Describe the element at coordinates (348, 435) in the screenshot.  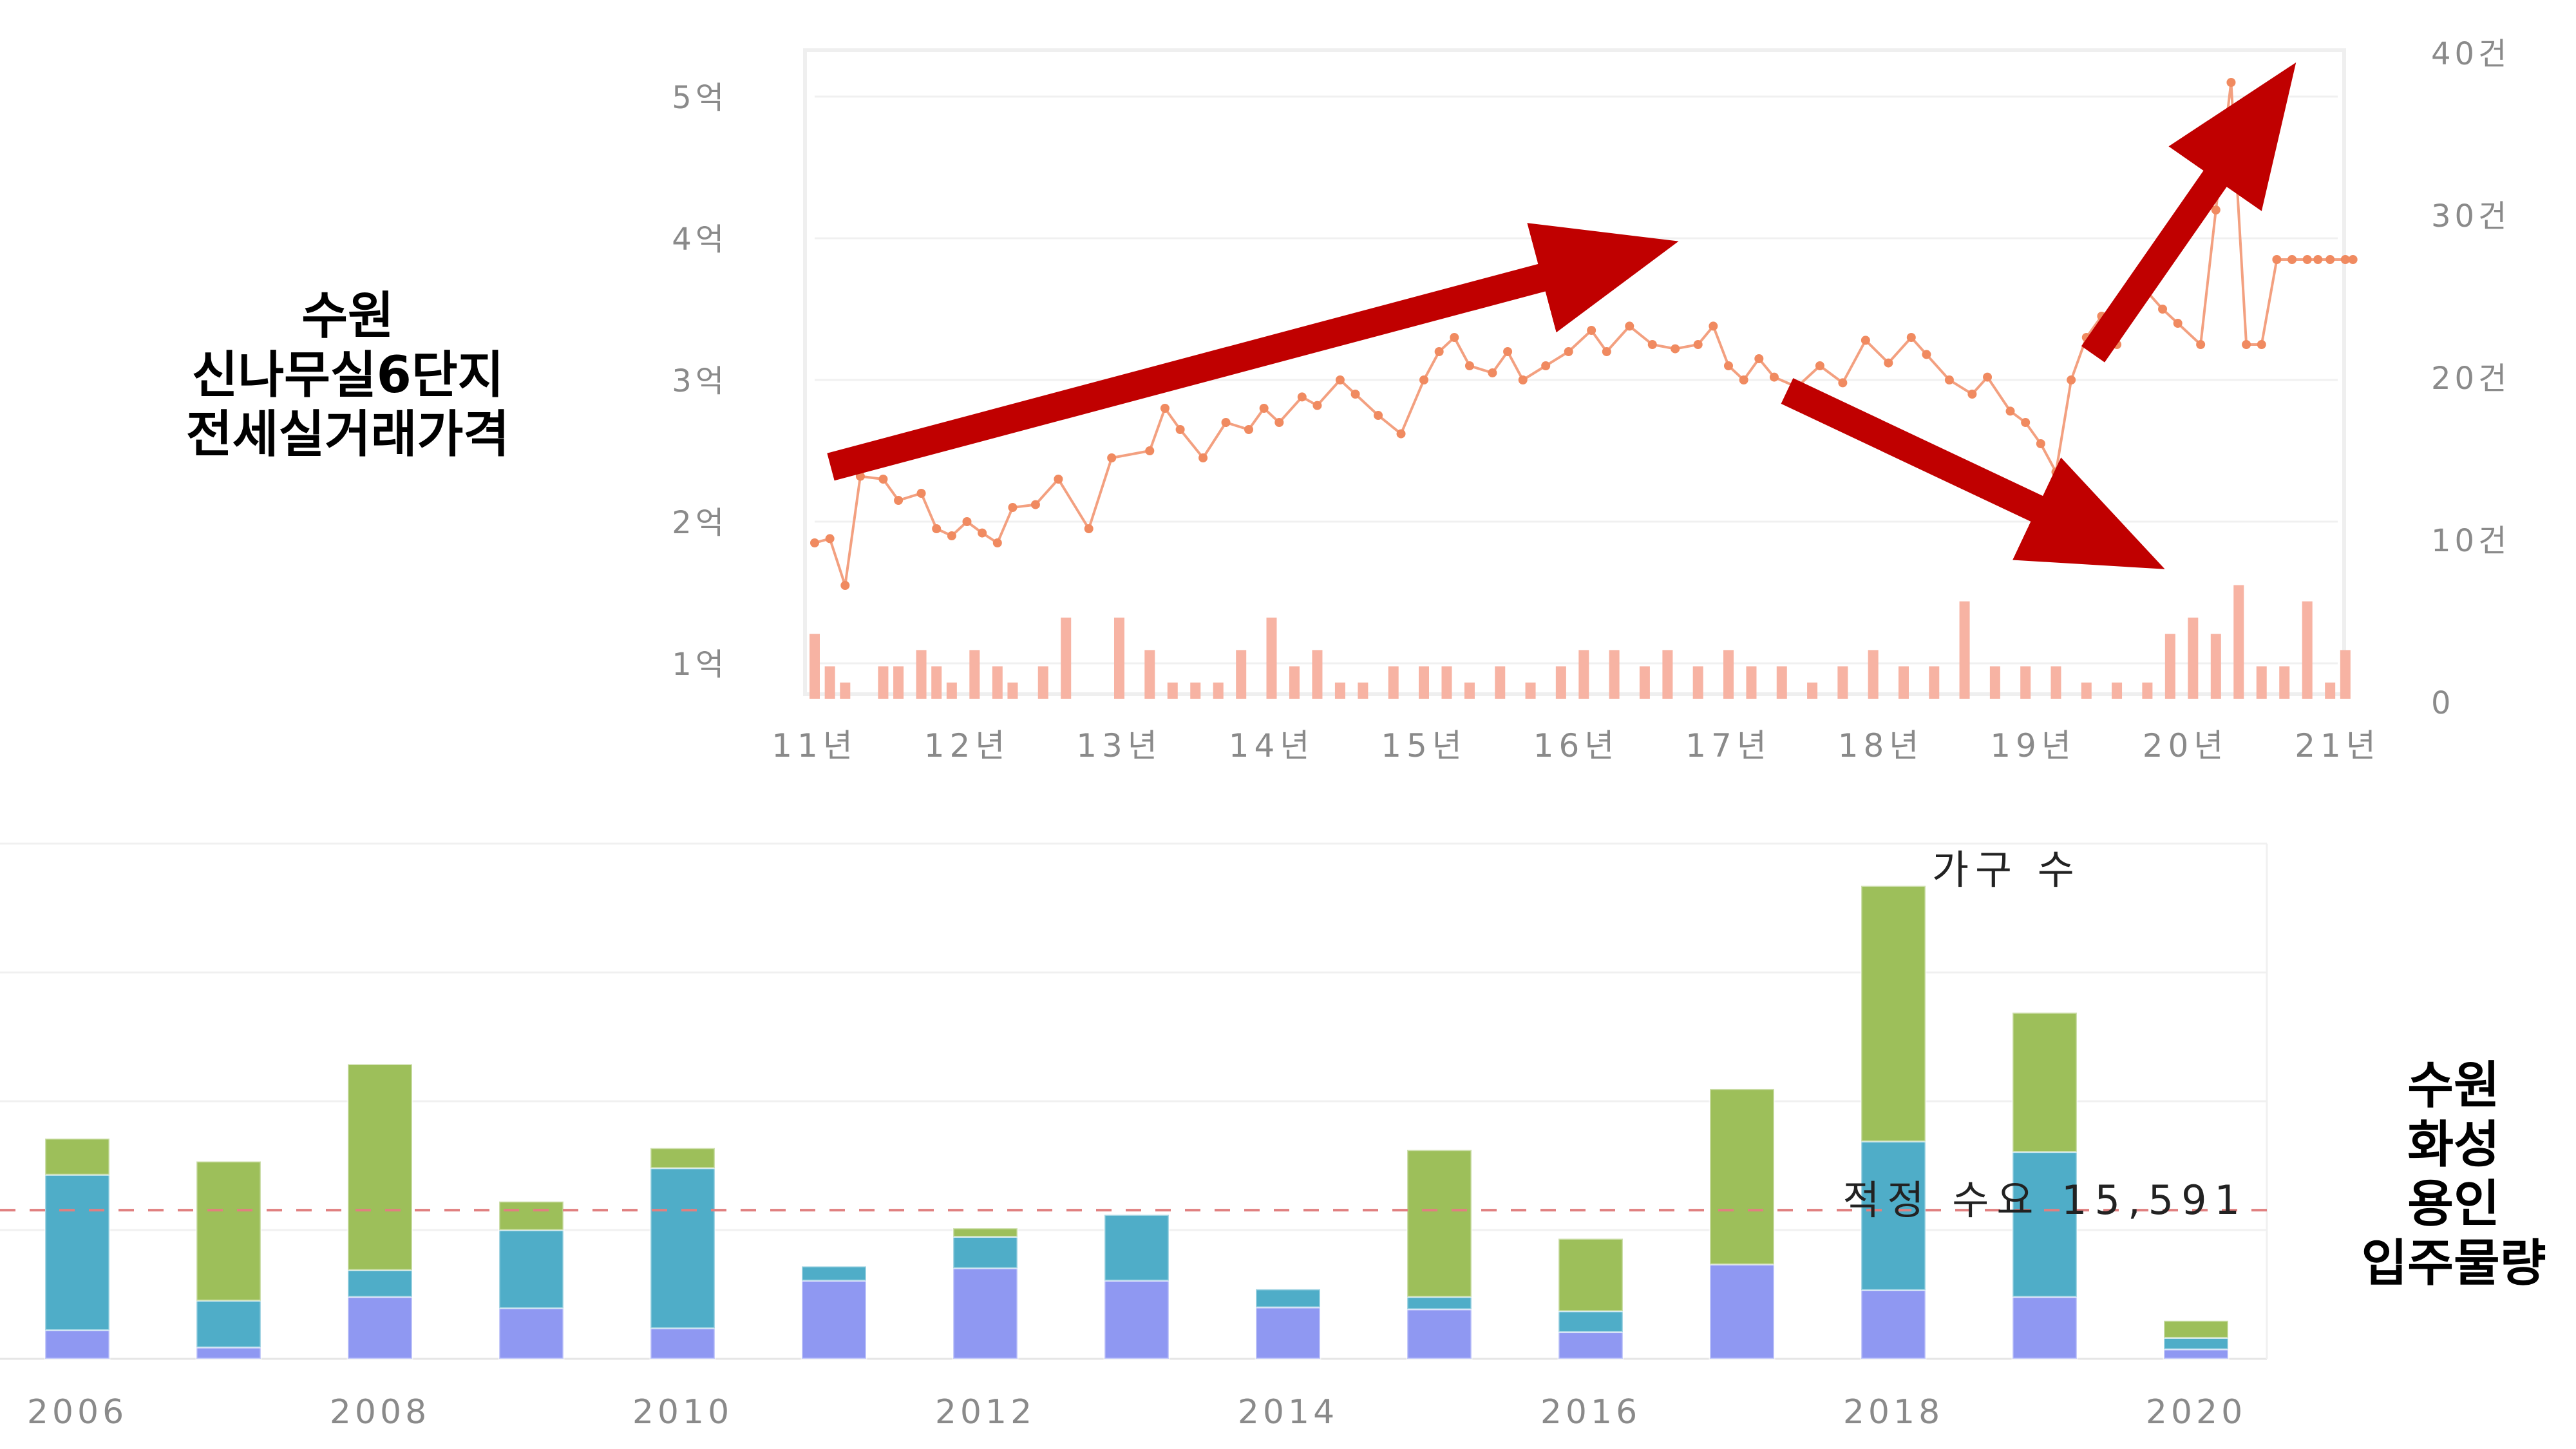
I see `top-title-line-3: 전세실거래가격` at that location.